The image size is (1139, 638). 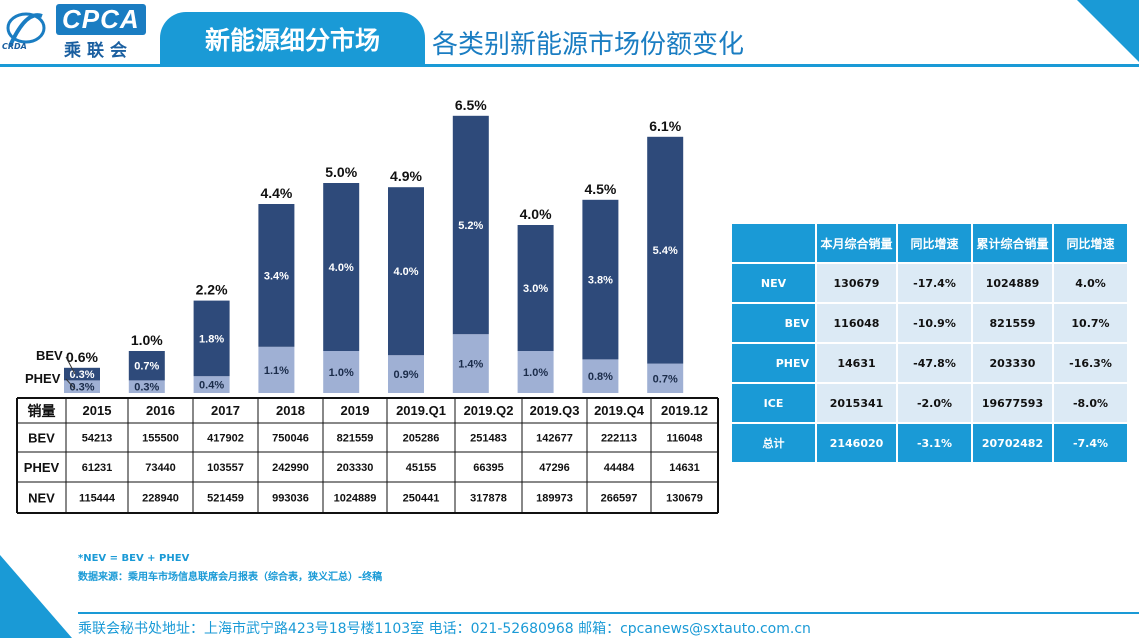 I want to click on summary-row: BEV 116048 -10.9% 821559 10.7%, so click(x=929, y=323).